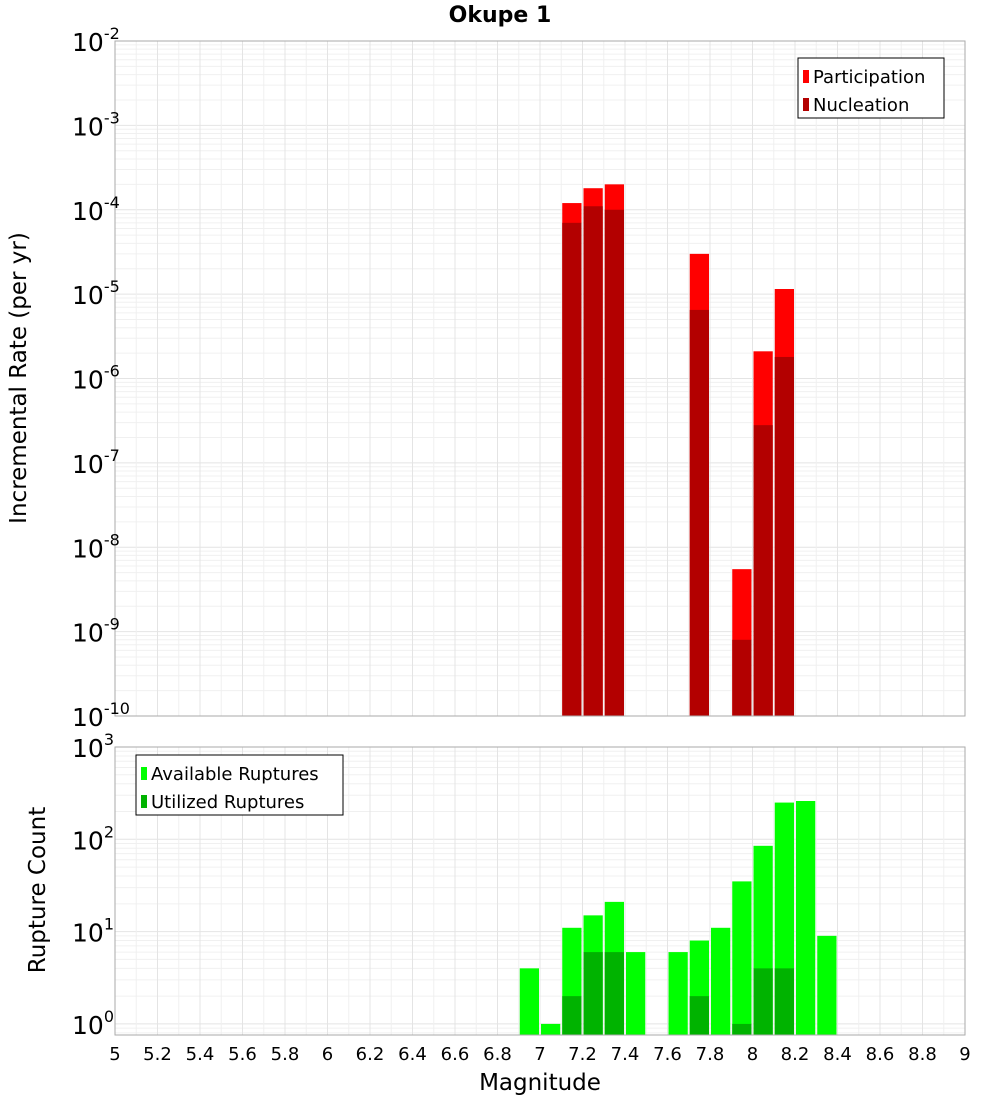 Image resolution: width=1000 pixels, height=1100 pixels. I want to click on y-tick-label: 10⁻⁶, so click(96, 378).